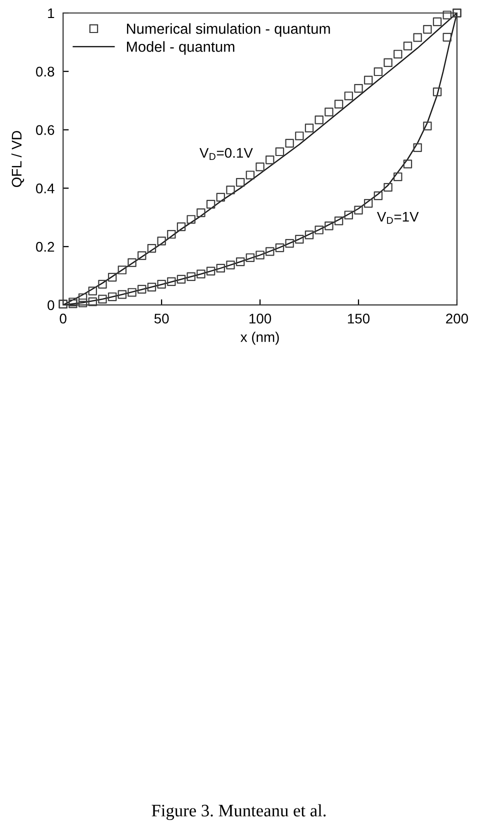 Image resolution: width=478 pixels, height=839 pixels. I want to click on x-axis-title: x (nm), so click(259, 338).